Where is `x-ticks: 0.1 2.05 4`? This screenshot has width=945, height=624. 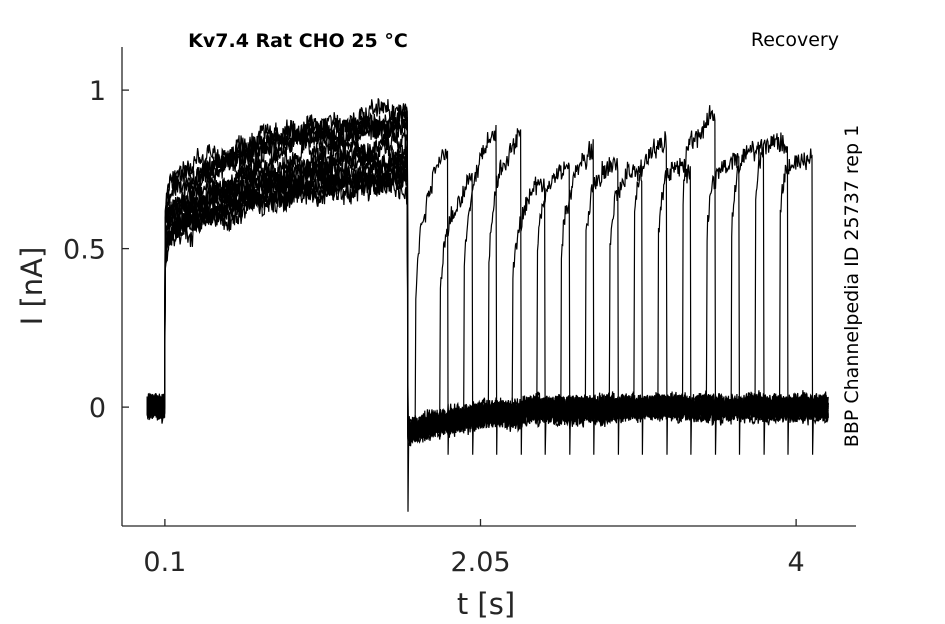 x-ticks: 0.1 2.05 4 is located at coordinates (474, 548).